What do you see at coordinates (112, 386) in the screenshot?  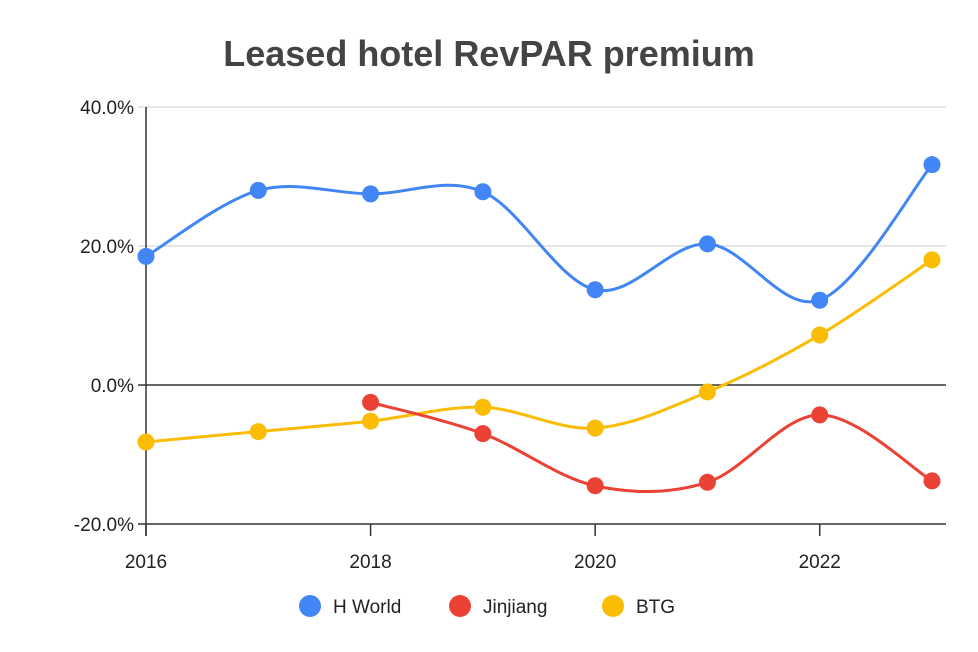 I see `y-tick-label: 0.0%` at bounding box center [112, 386].